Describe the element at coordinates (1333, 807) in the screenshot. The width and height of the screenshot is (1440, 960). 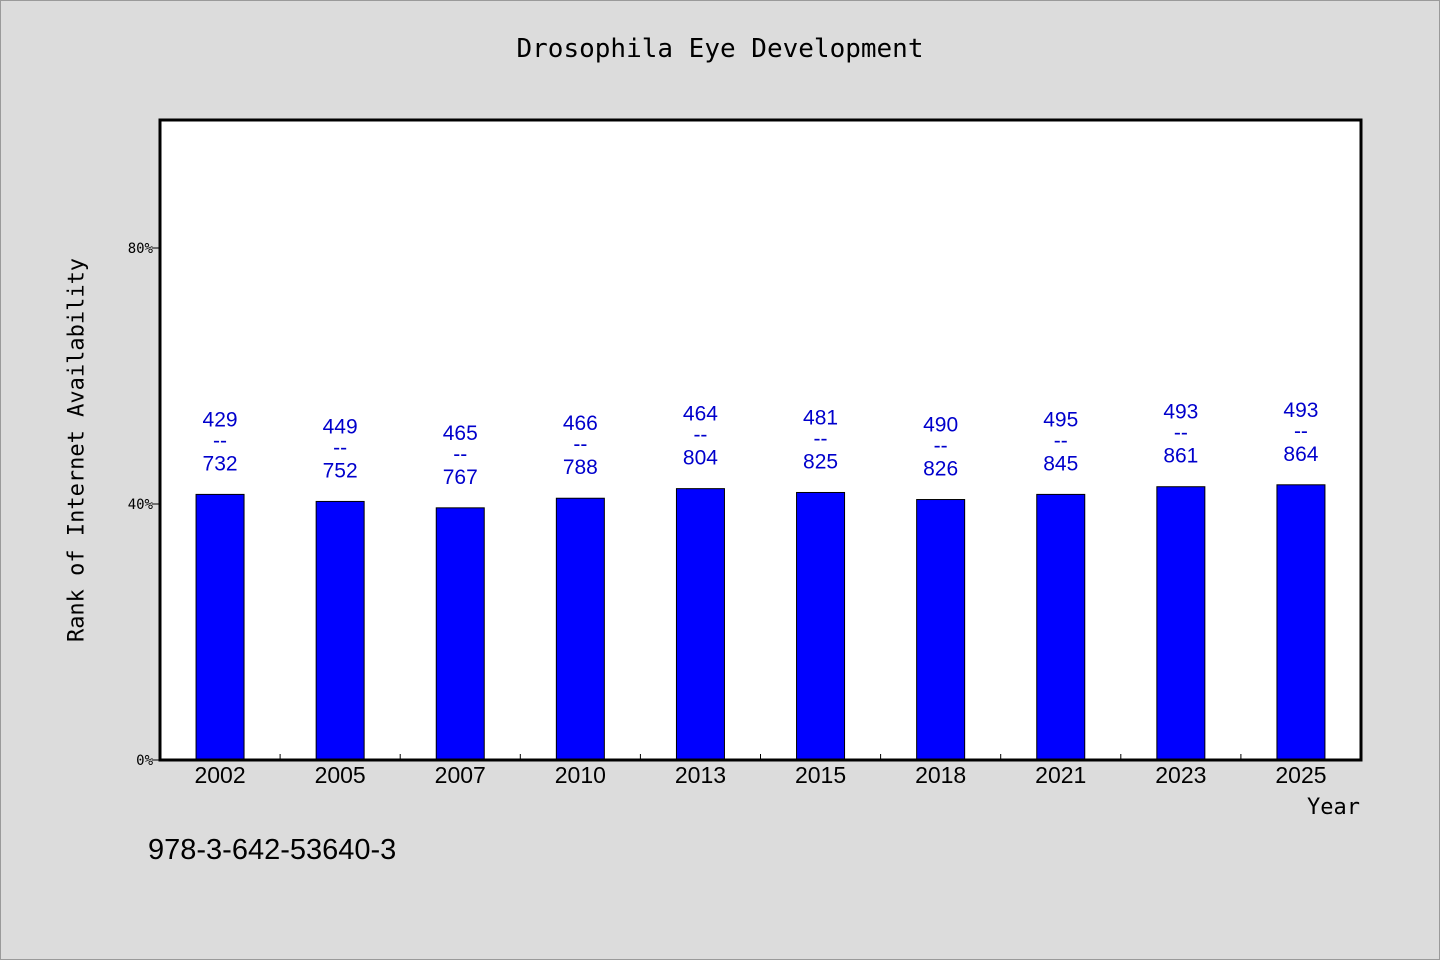
I see `x-axis-label: Year` at that location.